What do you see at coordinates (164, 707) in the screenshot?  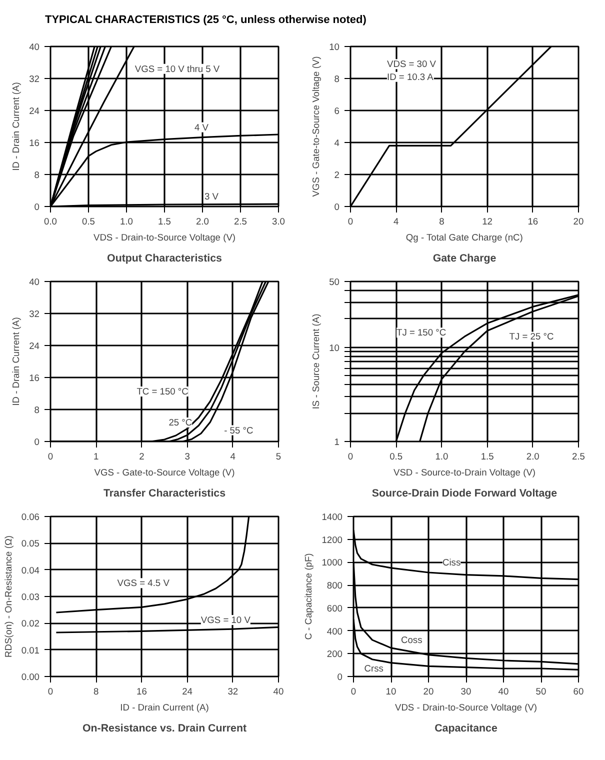 I see `x-axis-title: ID - Drain Current (A)` at bounding box center [164, 707].